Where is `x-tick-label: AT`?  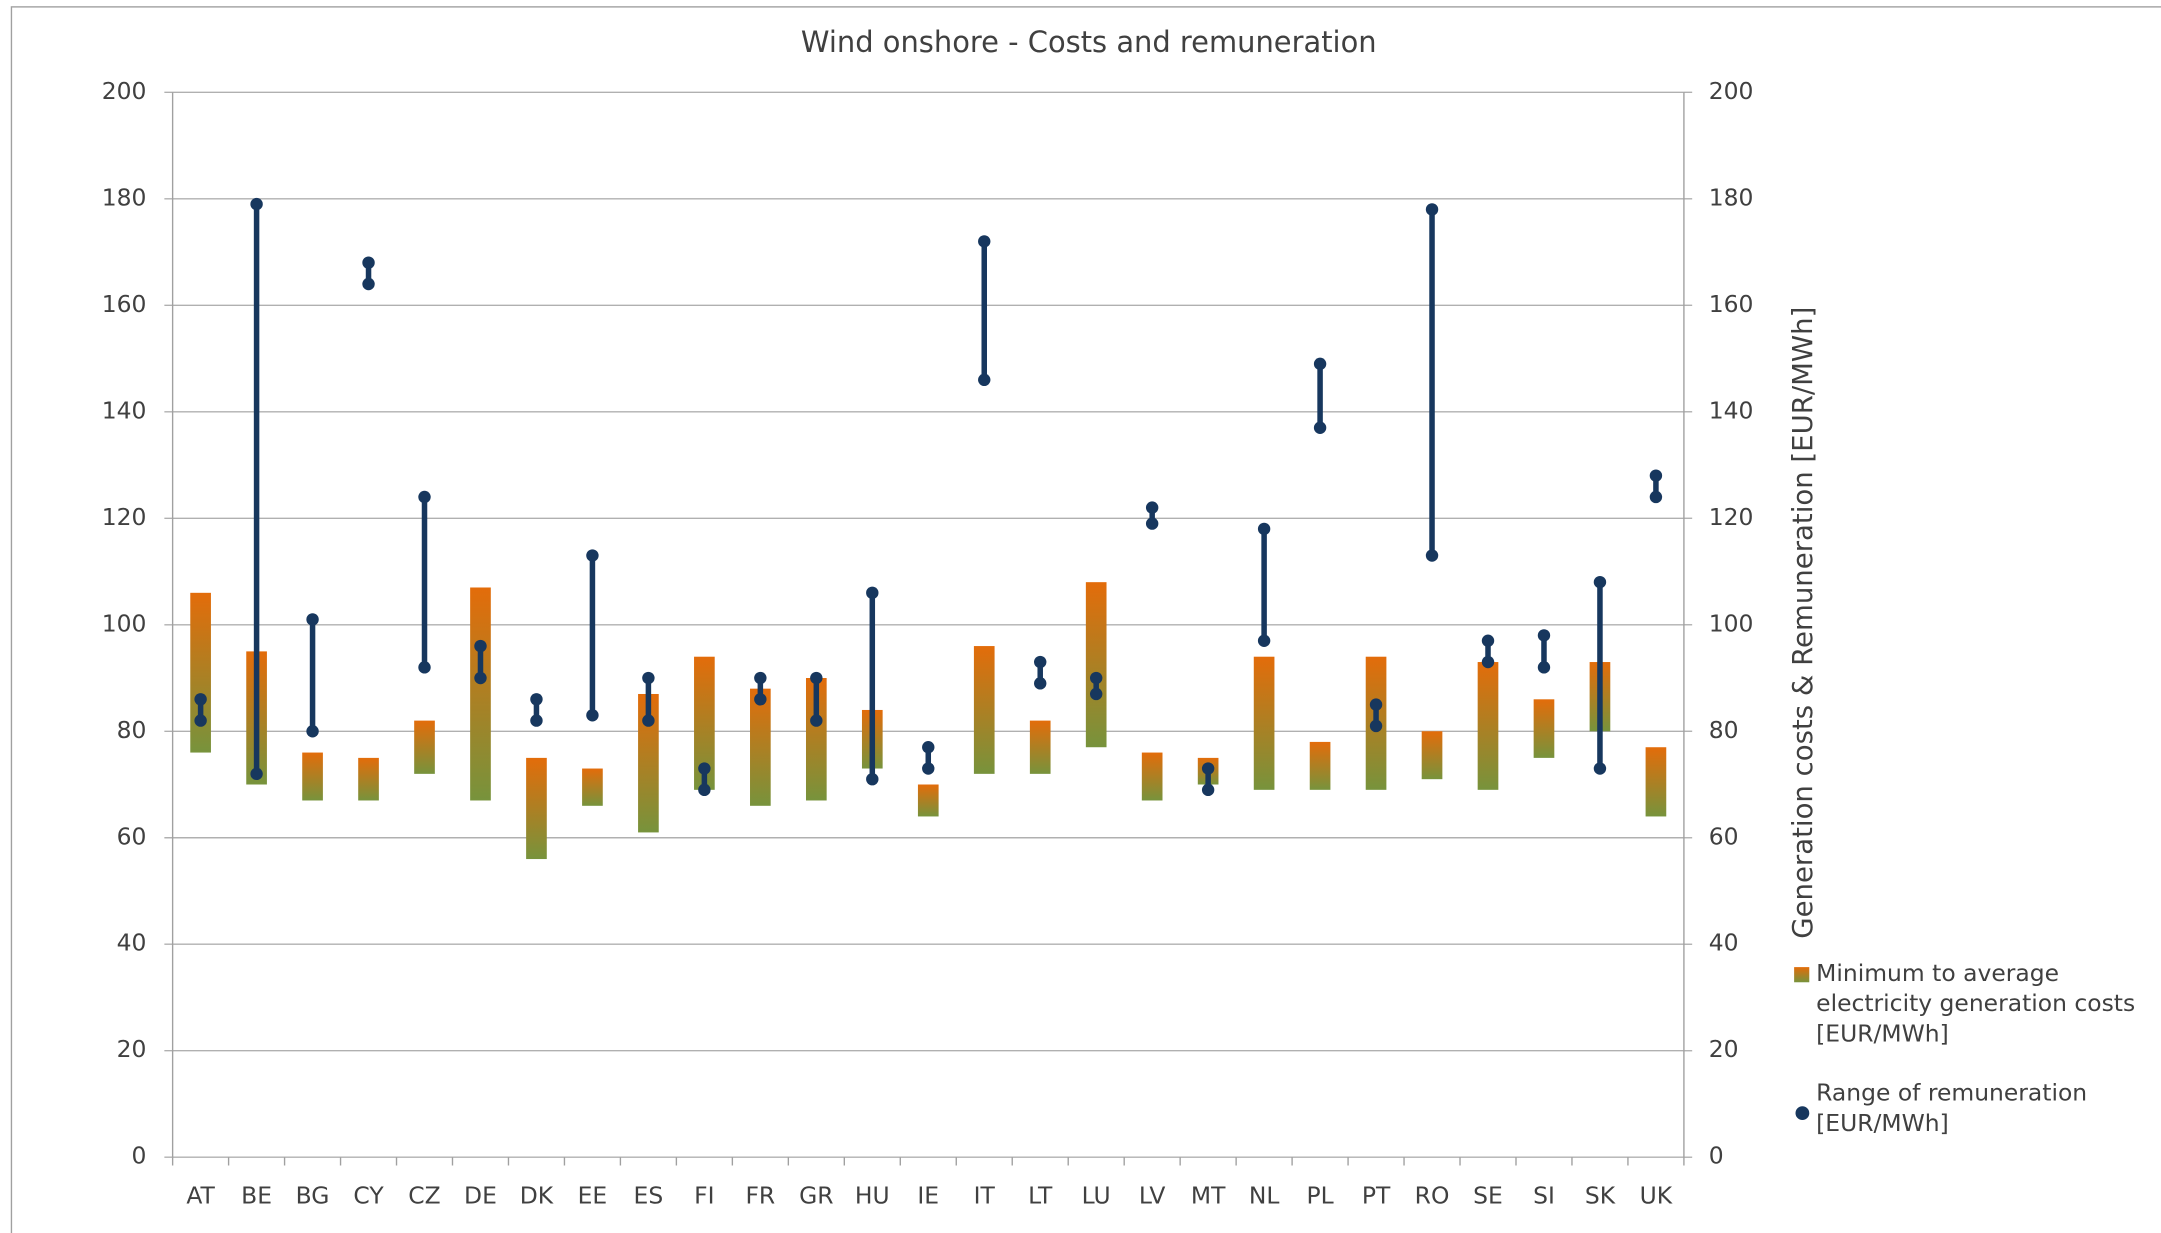 x-tick-label: AT is located at coordinates (200, 1196).